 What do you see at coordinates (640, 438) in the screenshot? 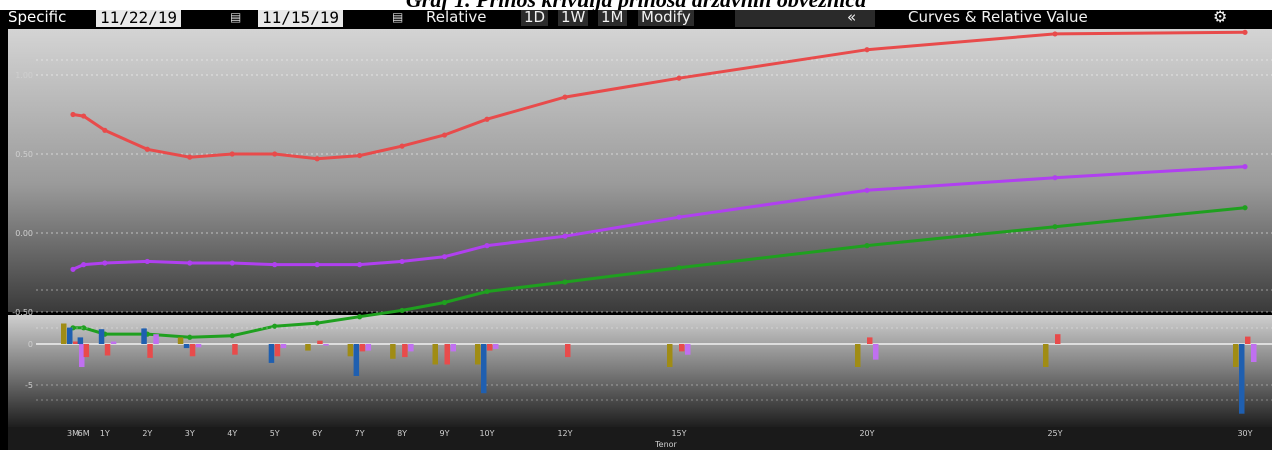
I see `x-axis-band` at bounding box center [640, 438].